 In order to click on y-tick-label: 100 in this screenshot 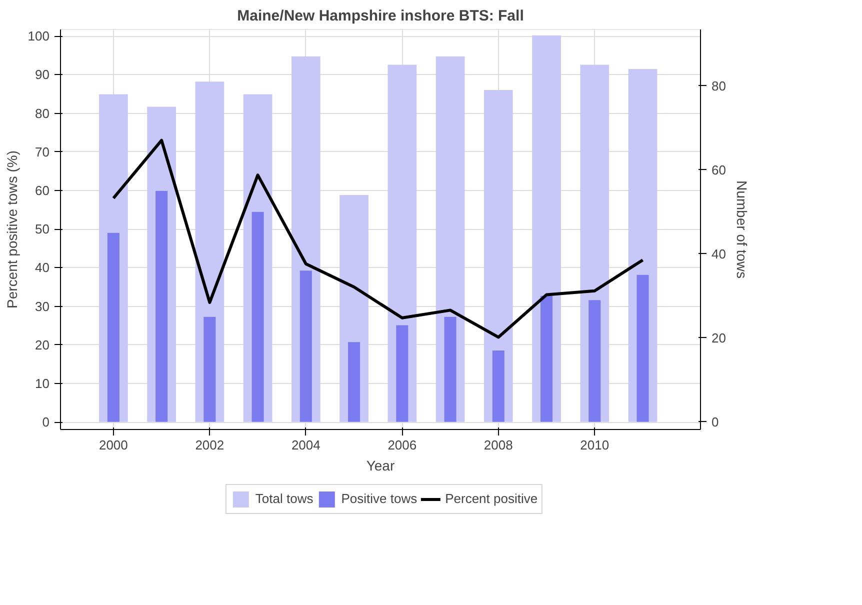, I will do `click(39, 36)`.